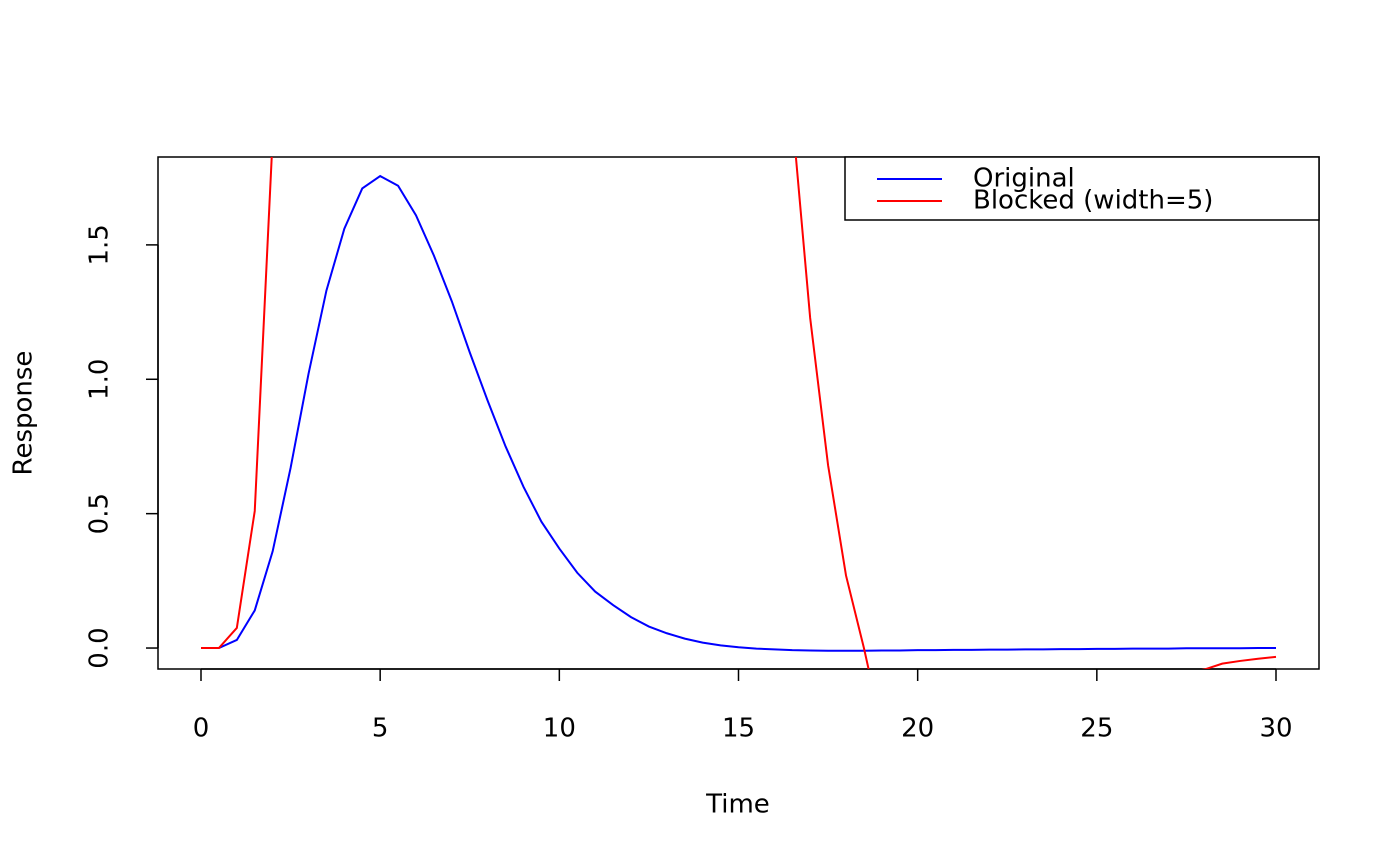 The image size is (1400, 866). What do you see at coordinates (1024, 179) in the screenshot?
I see `legend-label: Original` at bounding box center [1024, 179].